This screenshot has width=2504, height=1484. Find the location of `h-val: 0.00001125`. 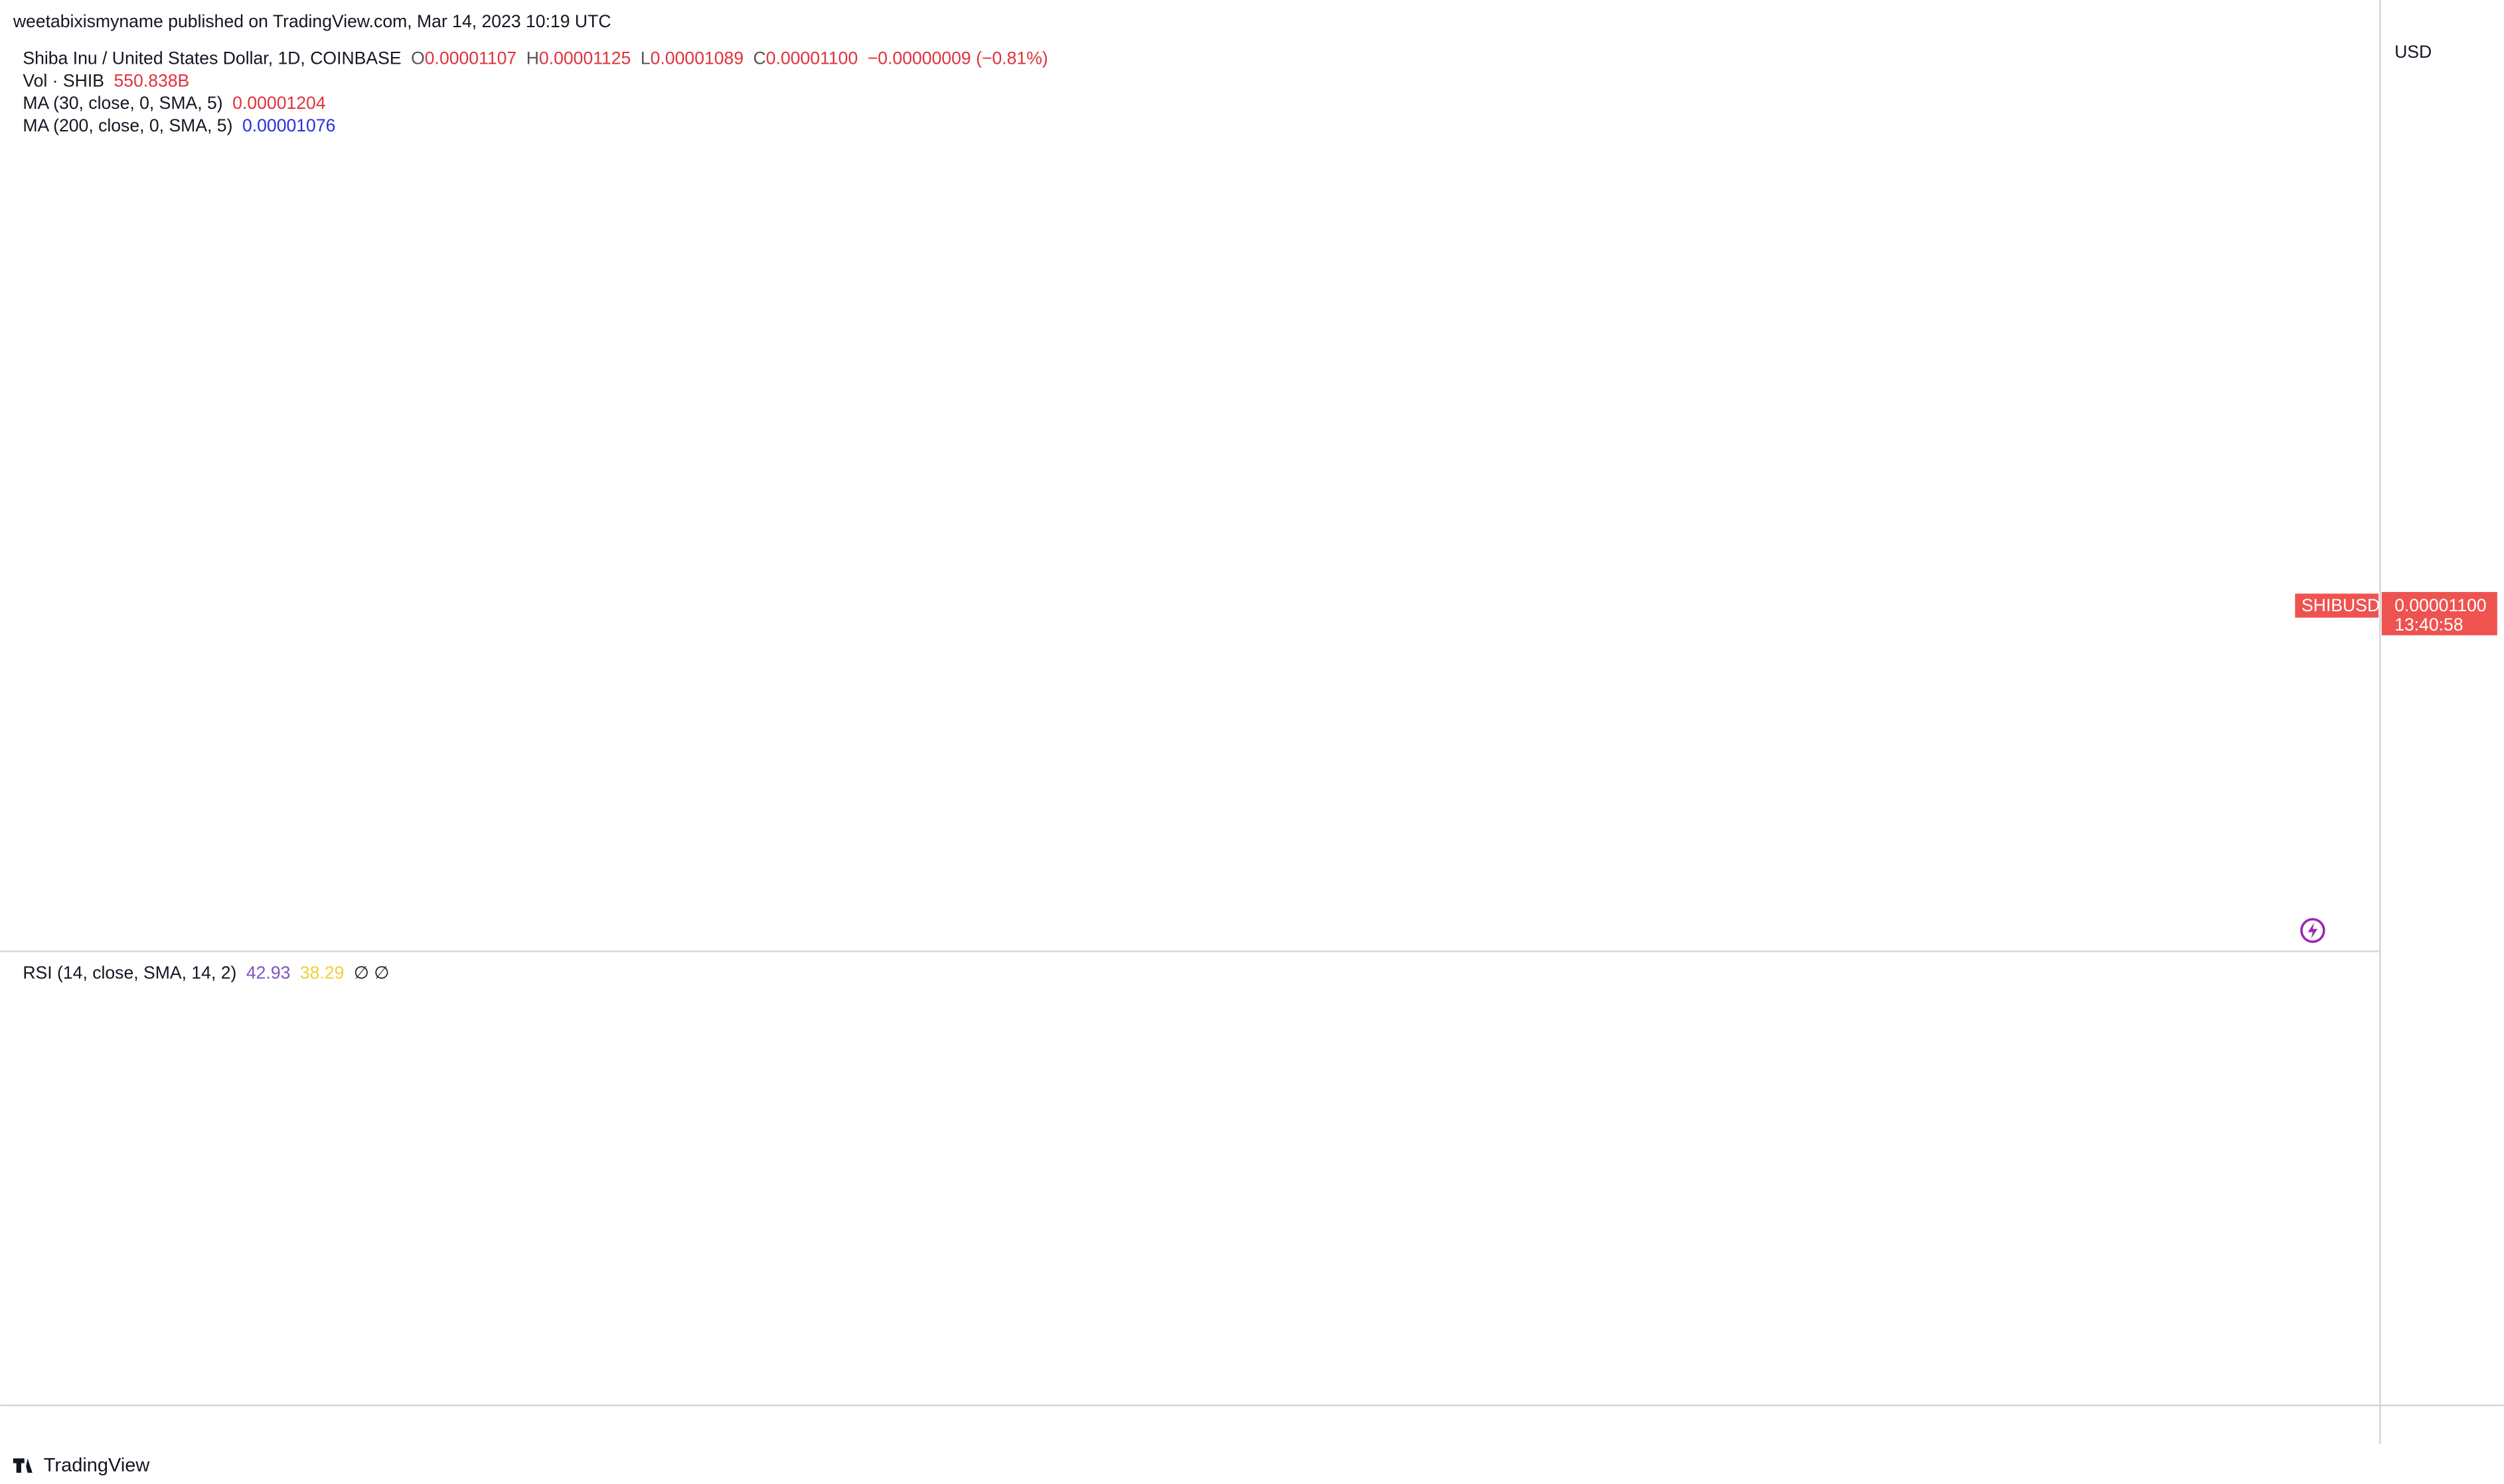

h-val: 0.00001125 is located at coordinates (585, 58).